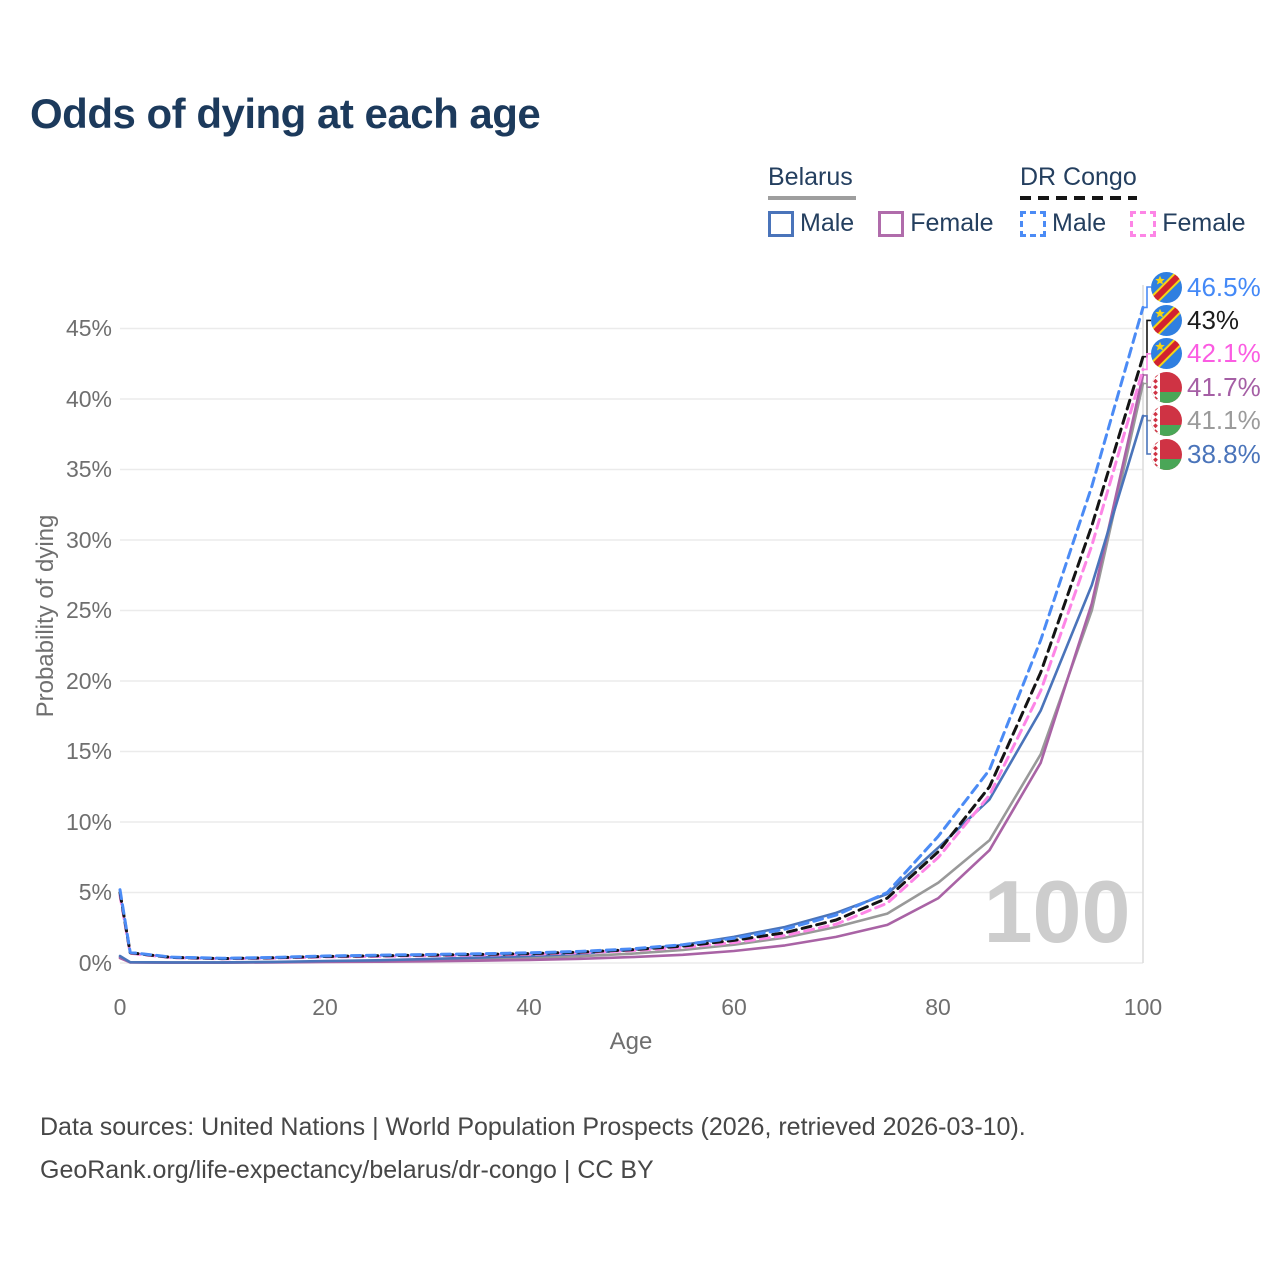 This screenshot has height=1280, width=1280. What do you see at coordinates (1078, 198) in the screenshot?
I see `dashed-line-swatch` at bounding box center [1078, 198].